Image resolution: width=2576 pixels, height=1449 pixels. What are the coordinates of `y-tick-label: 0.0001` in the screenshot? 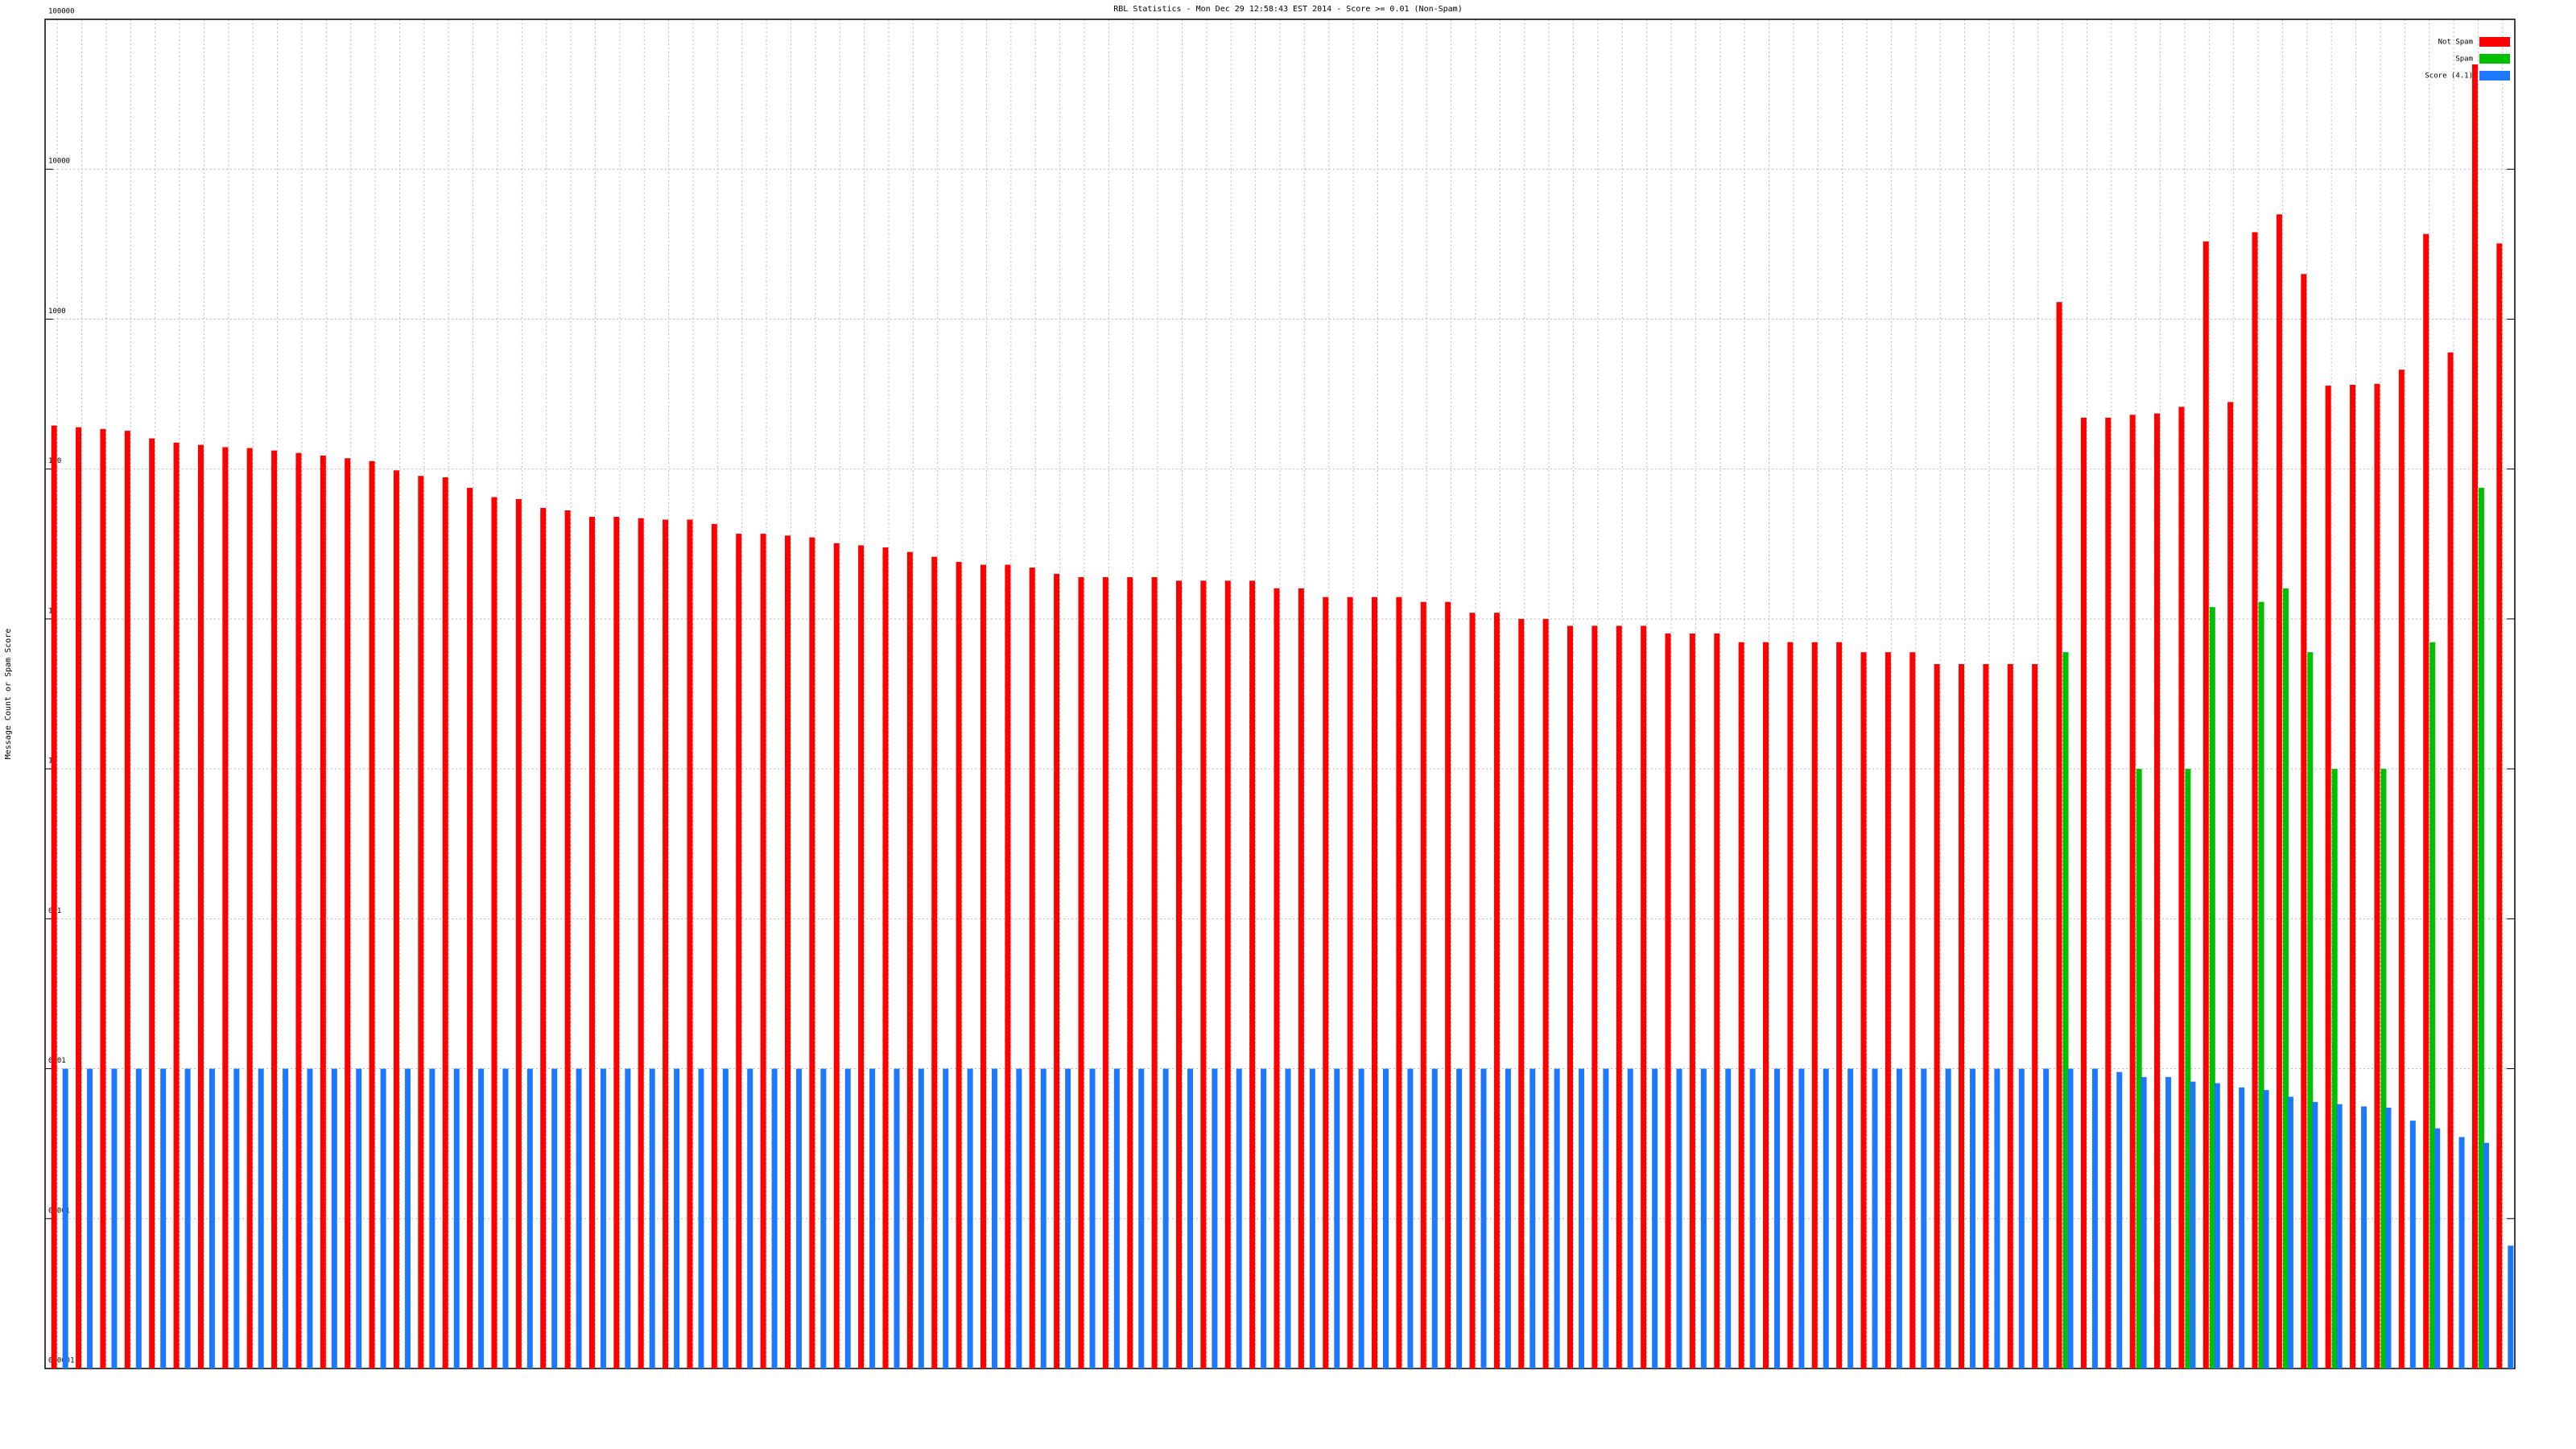 It's located at (61, 1361).